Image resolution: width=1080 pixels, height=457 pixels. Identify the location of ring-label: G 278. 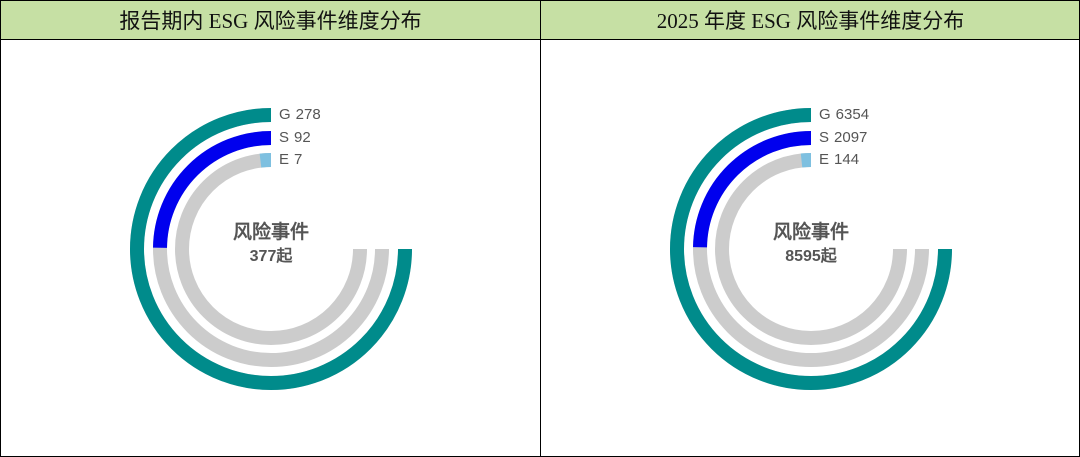
(300, 114).